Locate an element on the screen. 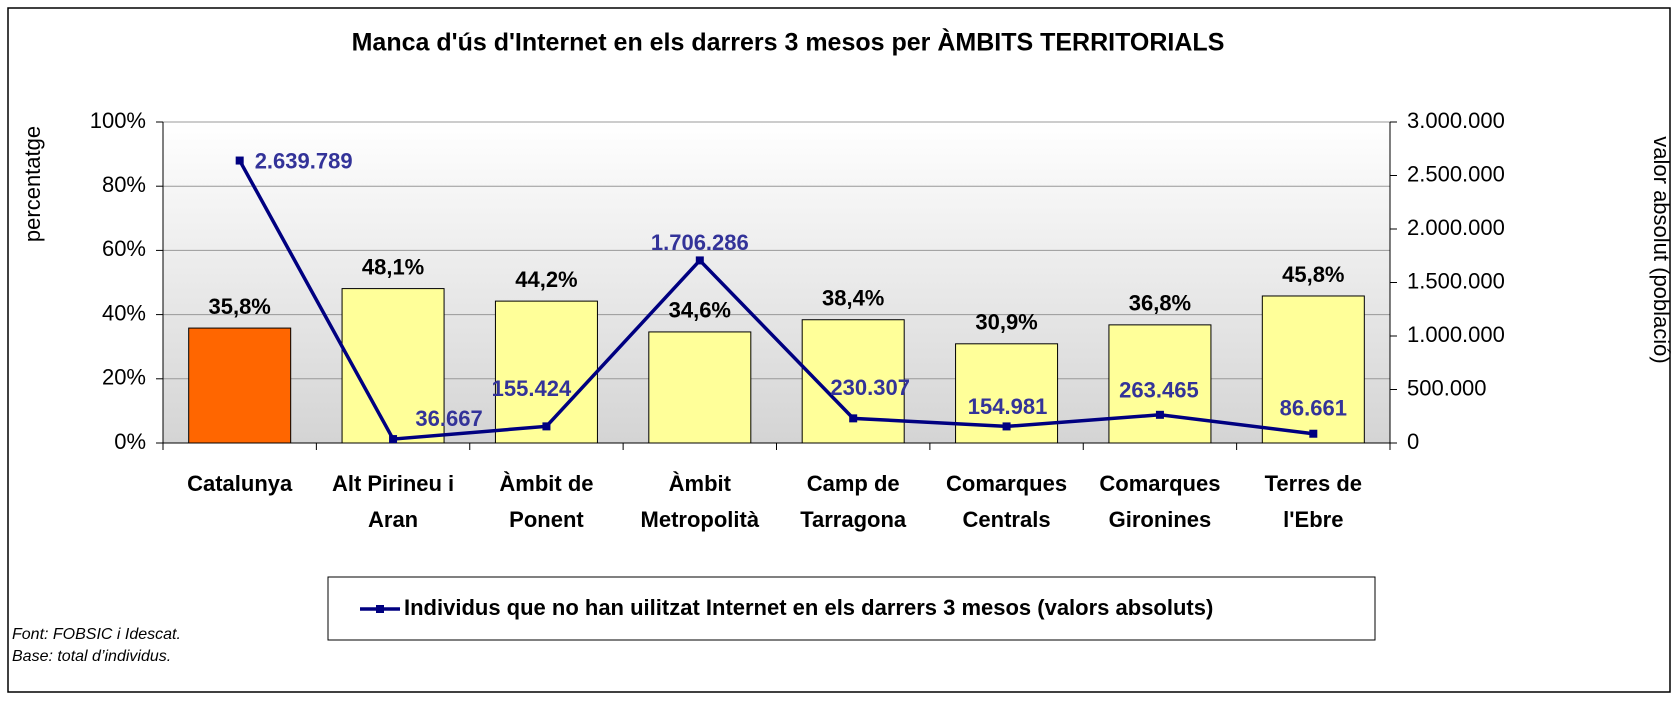 The width and height of the screenshot is (1679, 701). bar-value-label: 38,4% is located at coordinates (853, 298).